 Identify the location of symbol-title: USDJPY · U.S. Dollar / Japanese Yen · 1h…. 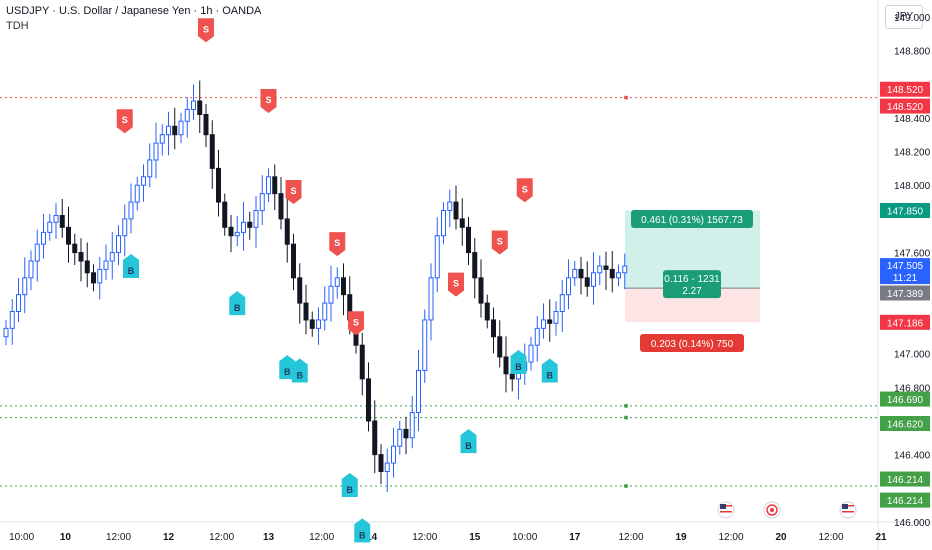
(134, 11).